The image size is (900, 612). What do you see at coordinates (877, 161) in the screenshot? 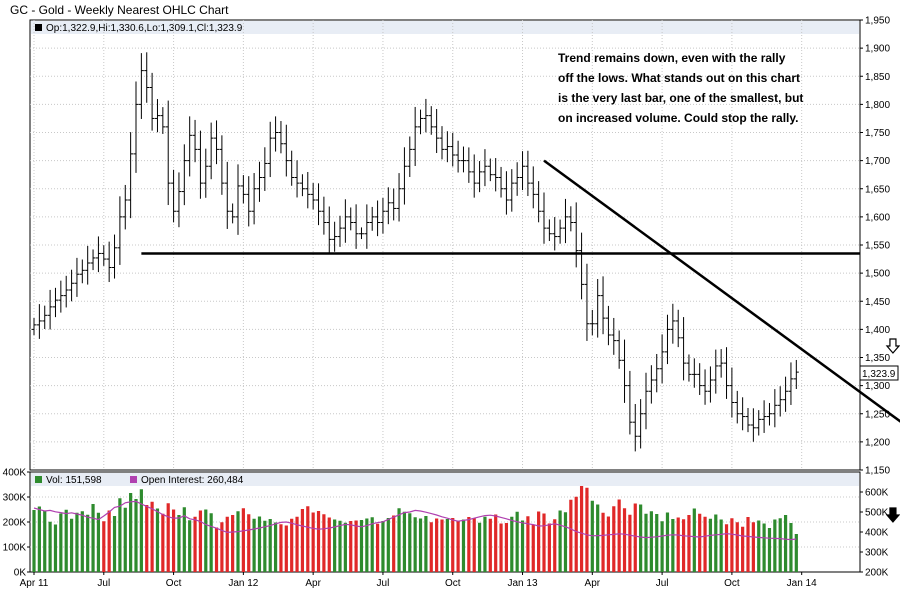
I see `price-tick-label: 1,700` at bounding box center [877, 161].